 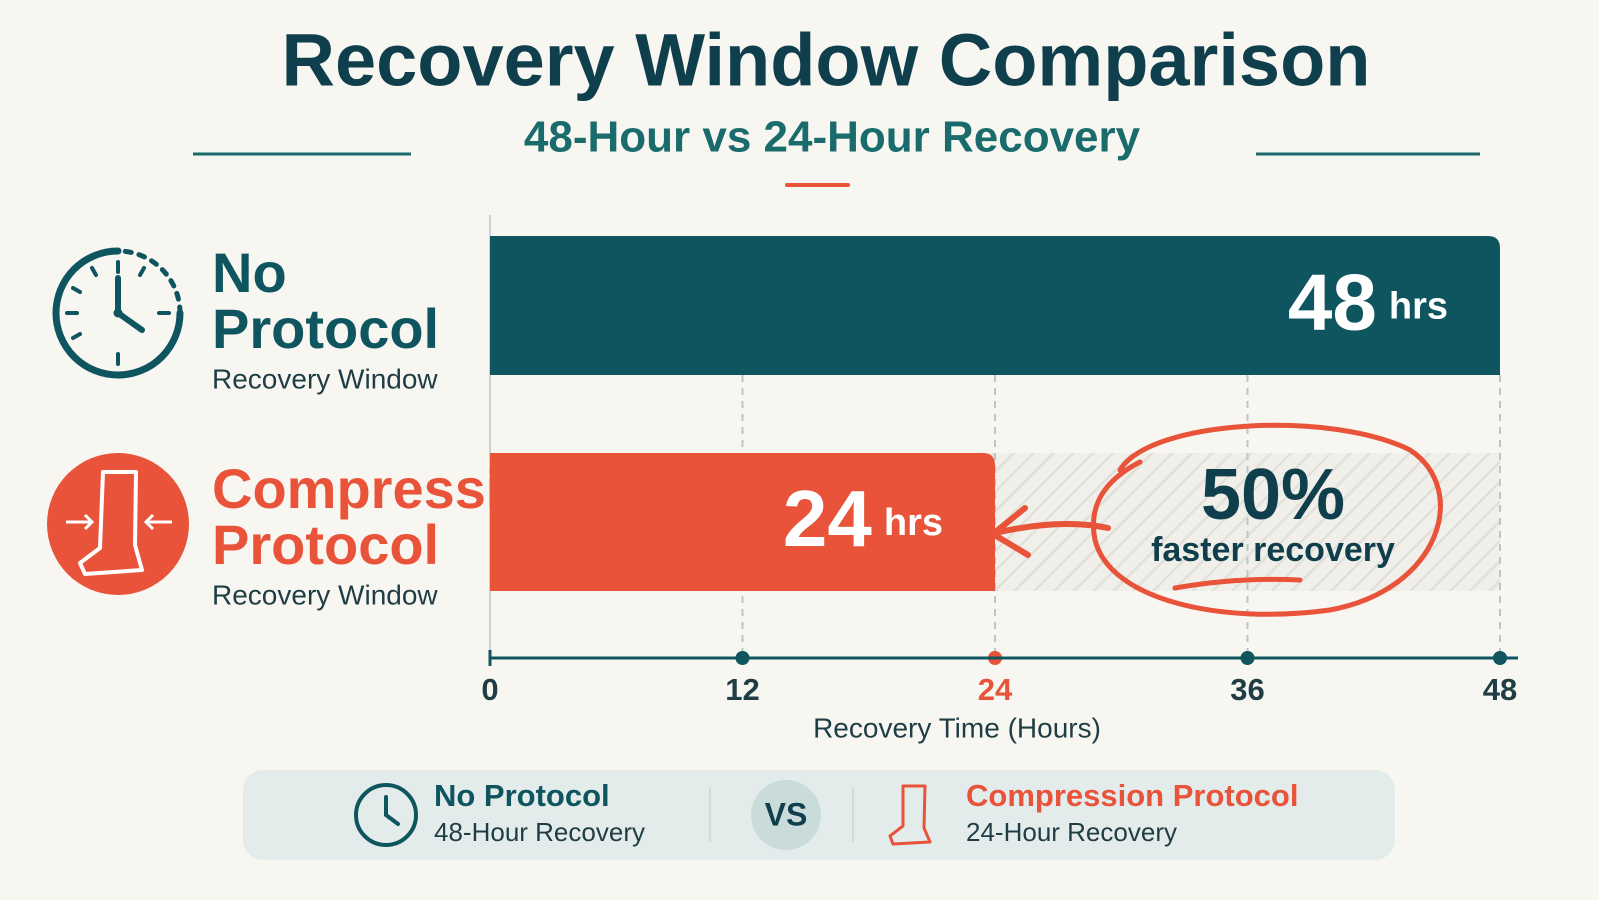 What do you see at coordinates (249, 272) in the screenshot?
I see `category-line: No` at bounding box center [249, 272].